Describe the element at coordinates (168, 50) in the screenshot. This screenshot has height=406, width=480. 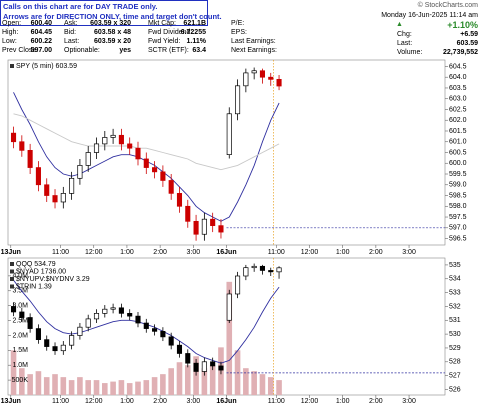
I see `quote-label: SCTR (ETF):` at that location.